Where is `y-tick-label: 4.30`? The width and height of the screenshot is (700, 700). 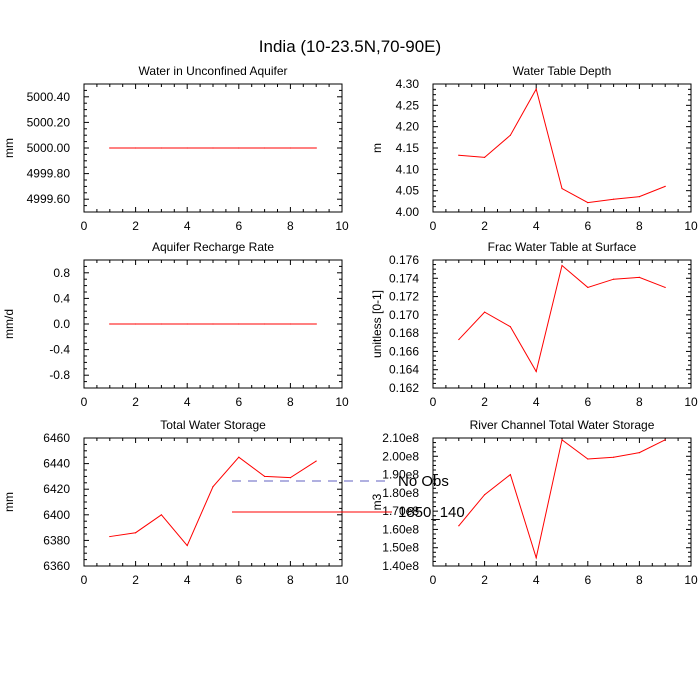 y-tick-label: 4.30 is located at coordinates (408, 84).